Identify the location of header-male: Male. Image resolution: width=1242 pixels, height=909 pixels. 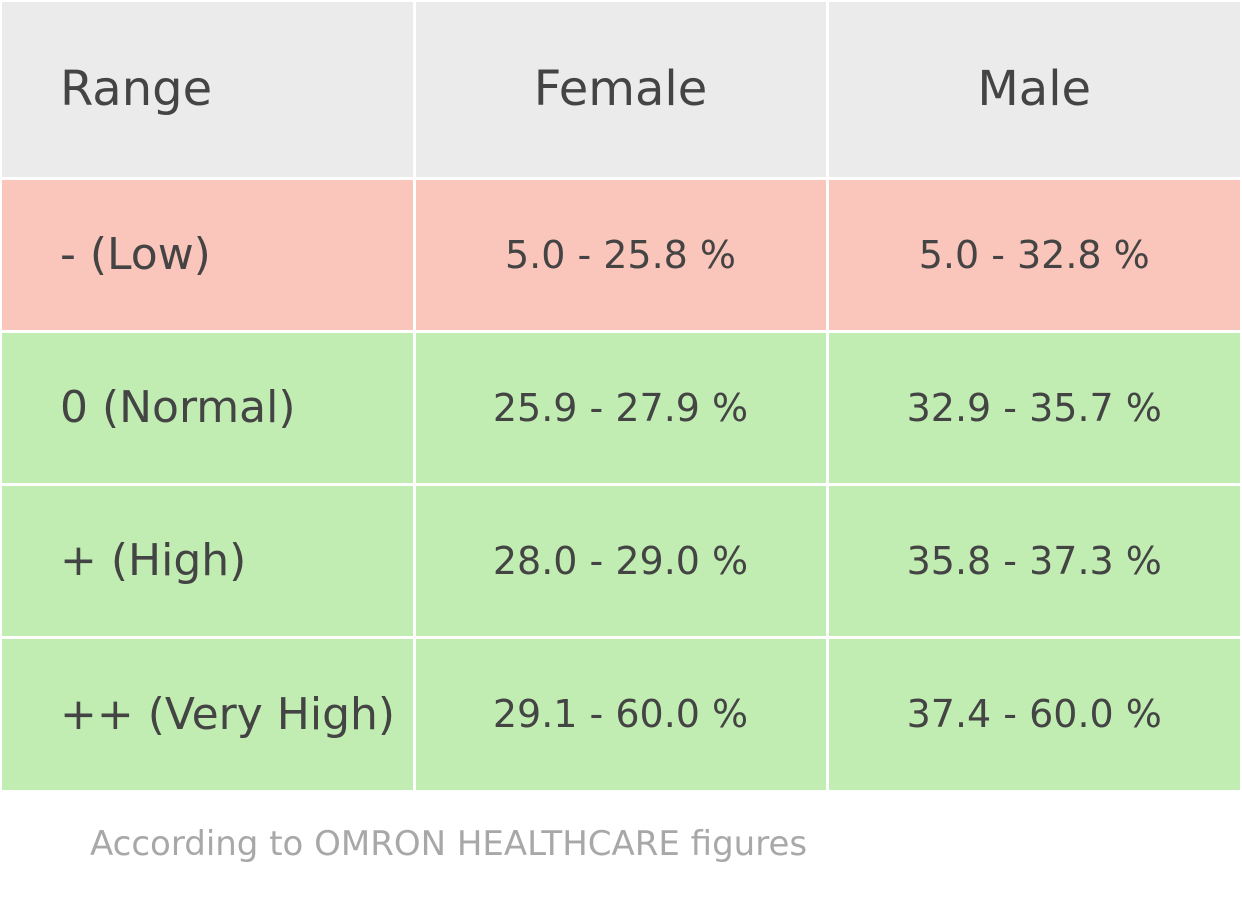
(1032, 91).